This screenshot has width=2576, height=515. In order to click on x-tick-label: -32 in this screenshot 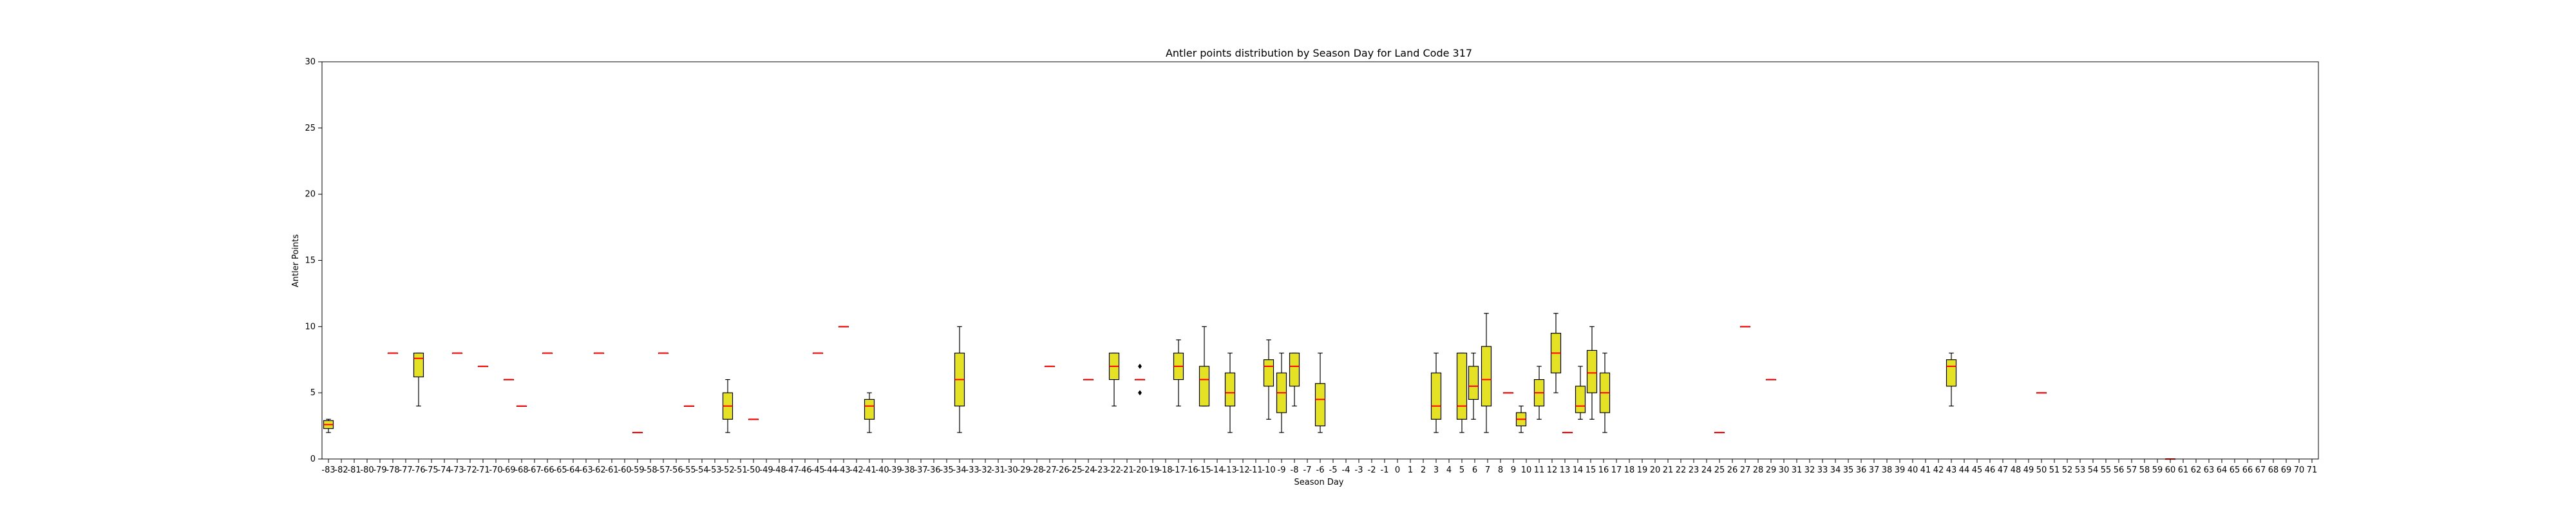, I will do `click(985, 470)`.